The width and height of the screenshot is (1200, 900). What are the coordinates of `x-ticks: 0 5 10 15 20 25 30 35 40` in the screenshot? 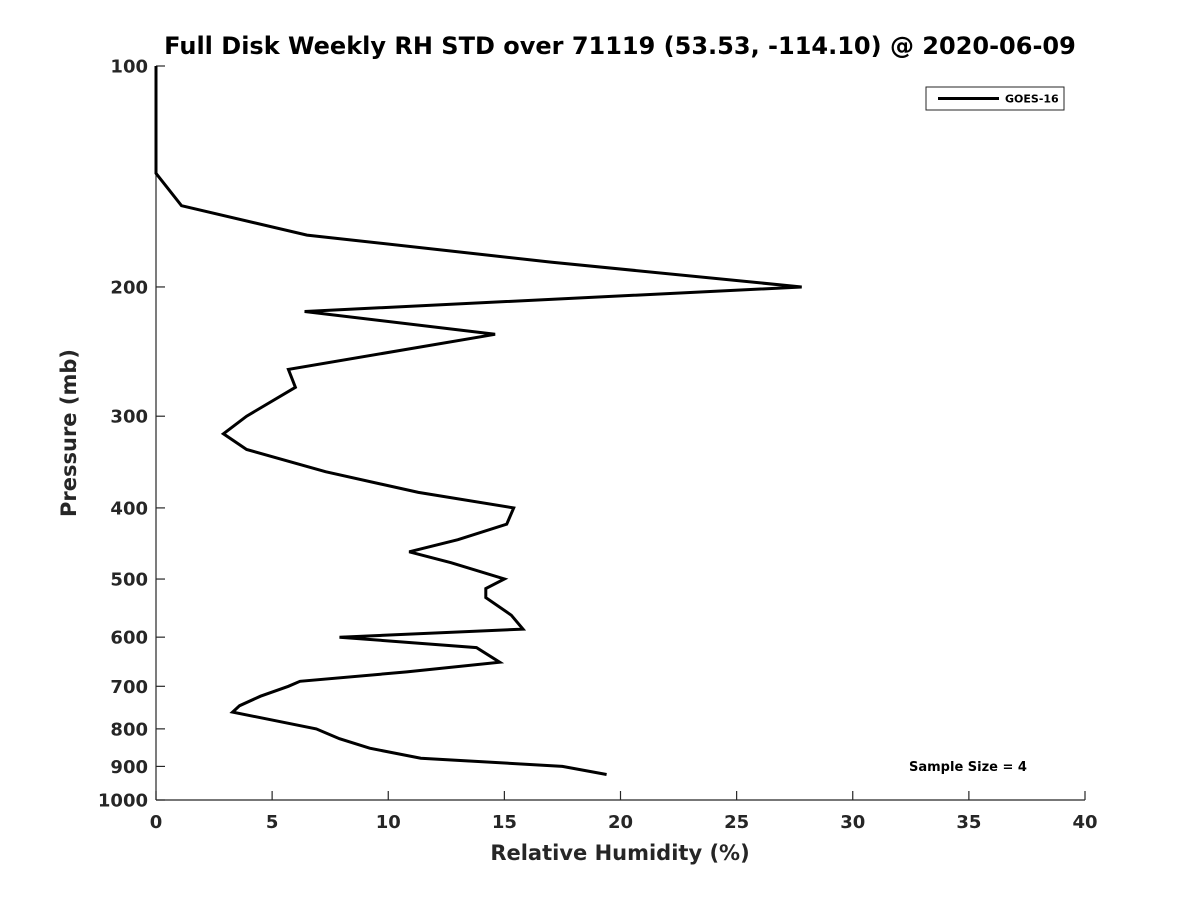 It's located at (624, 812).